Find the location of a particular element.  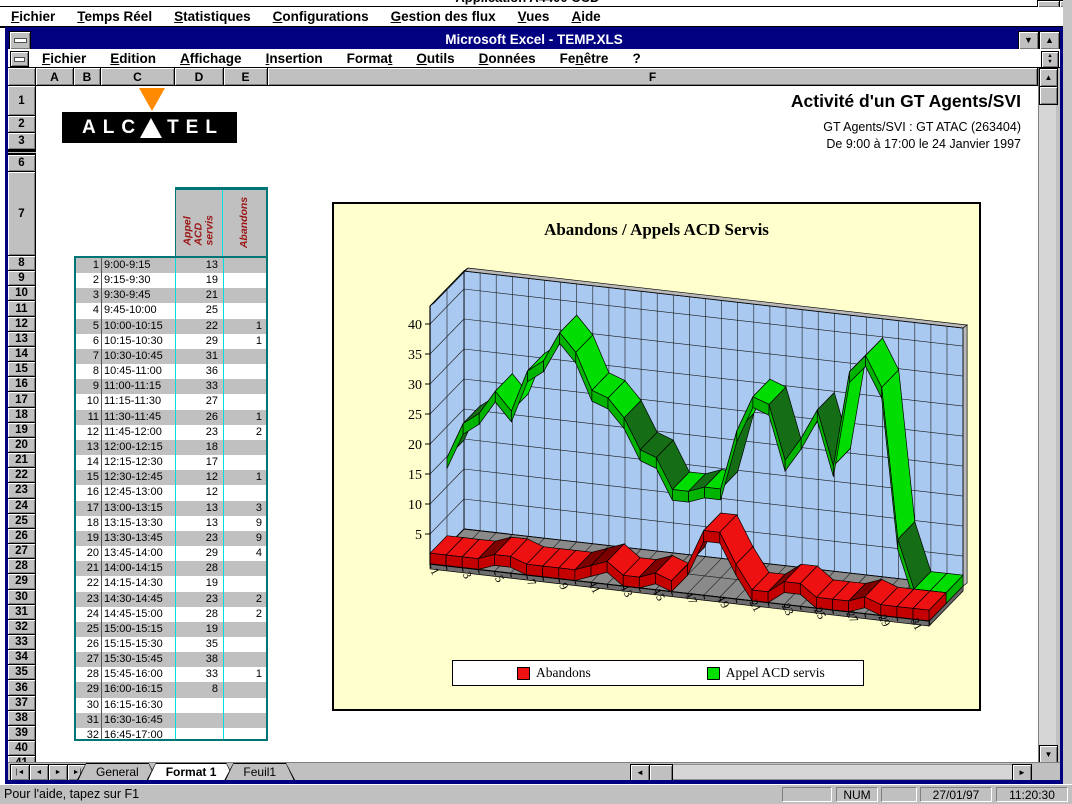

cell-index: 8 is located at coordinates (89, 372).